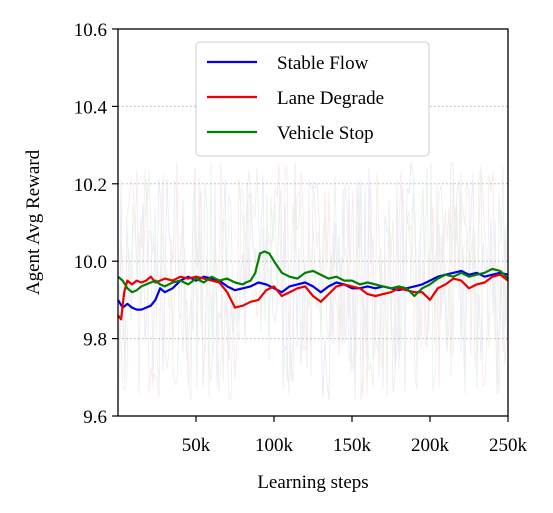  Describe the element at coordinates (196, 445) in the screenshot. I see `x-tick-label: 50k` at that location.